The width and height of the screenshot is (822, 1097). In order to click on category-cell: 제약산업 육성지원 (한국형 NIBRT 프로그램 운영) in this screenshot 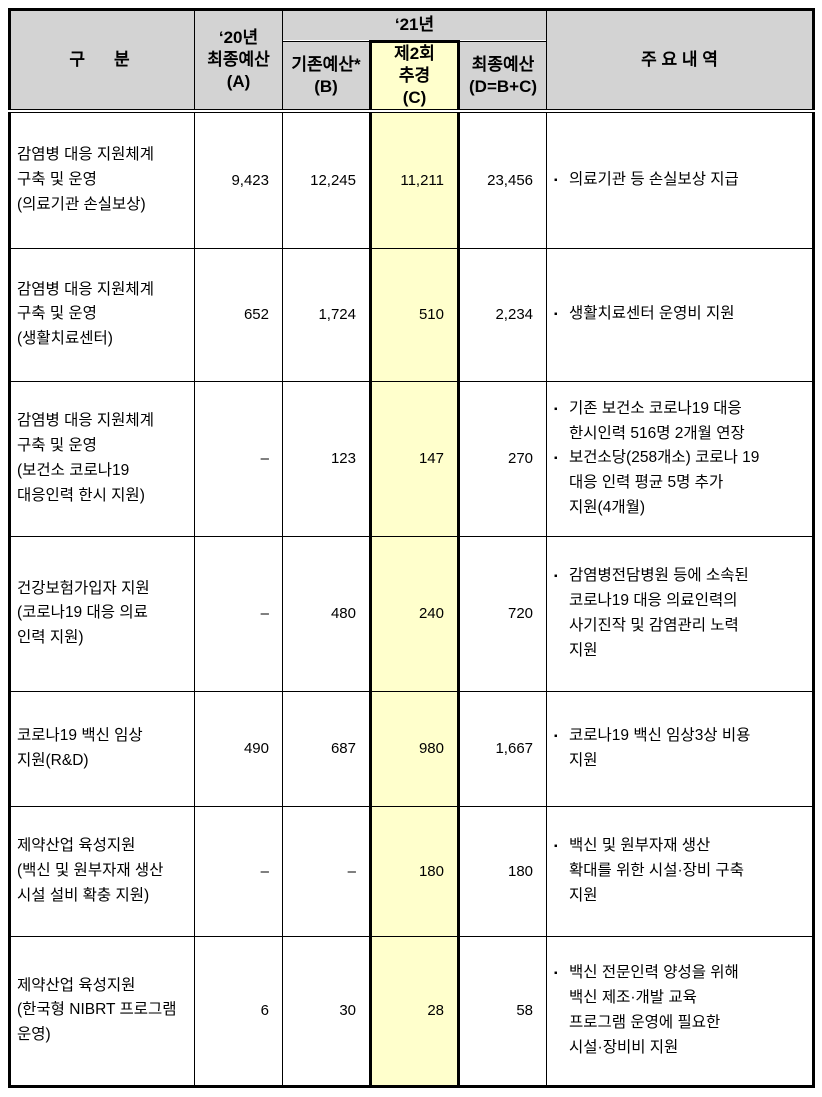, I will do `click(102, 1011)`.